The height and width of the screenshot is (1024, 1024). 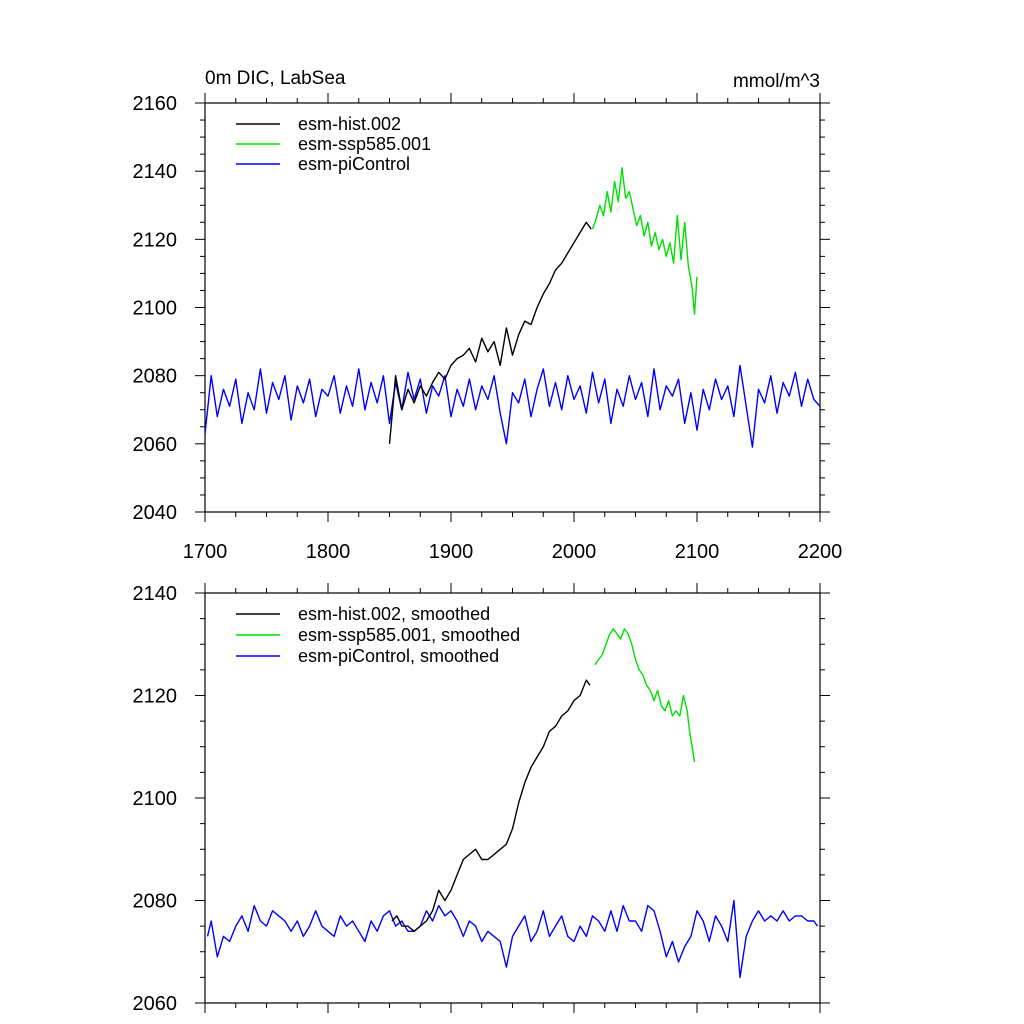 I want to click on chart-title: 0m DIC, LabSea, so click(x=275, y=78).